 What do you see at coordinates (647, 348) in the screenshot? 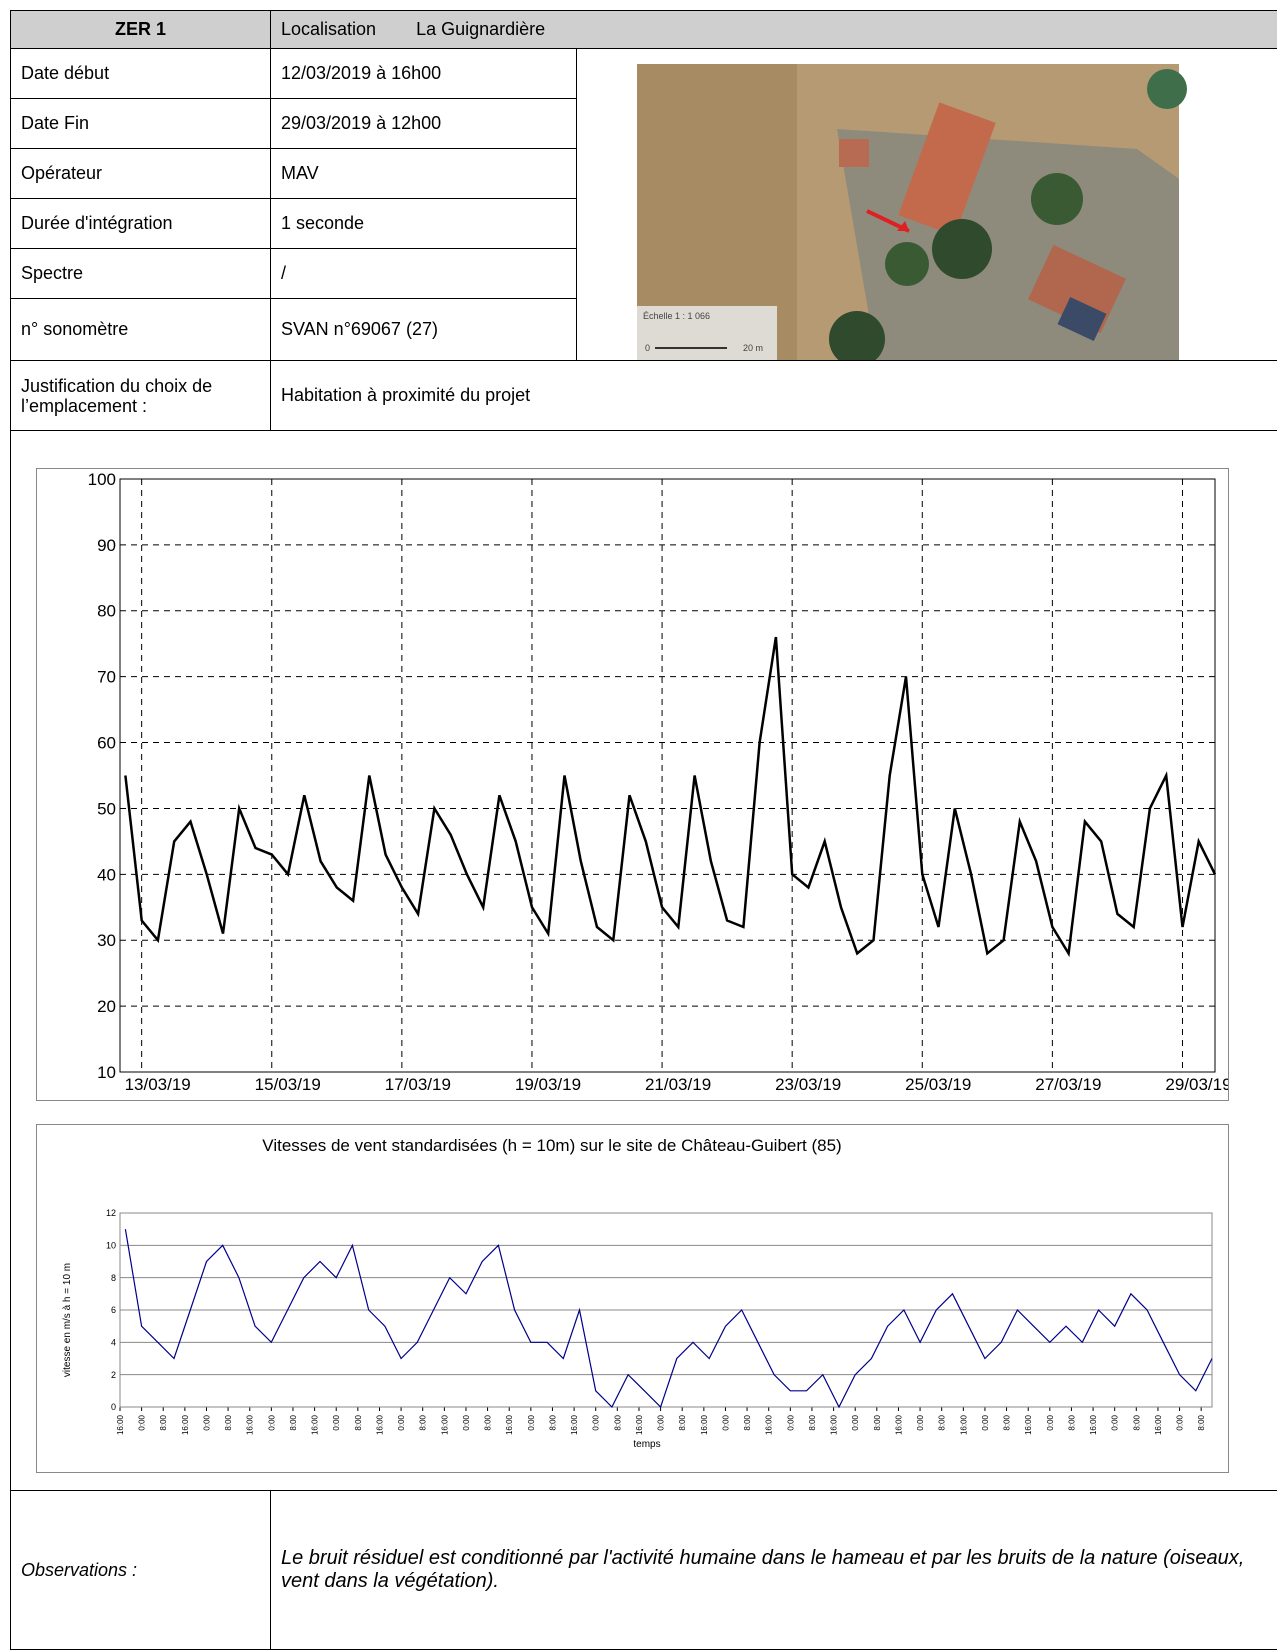
I see `scale-start: 0` at bounding box center [647, 348].